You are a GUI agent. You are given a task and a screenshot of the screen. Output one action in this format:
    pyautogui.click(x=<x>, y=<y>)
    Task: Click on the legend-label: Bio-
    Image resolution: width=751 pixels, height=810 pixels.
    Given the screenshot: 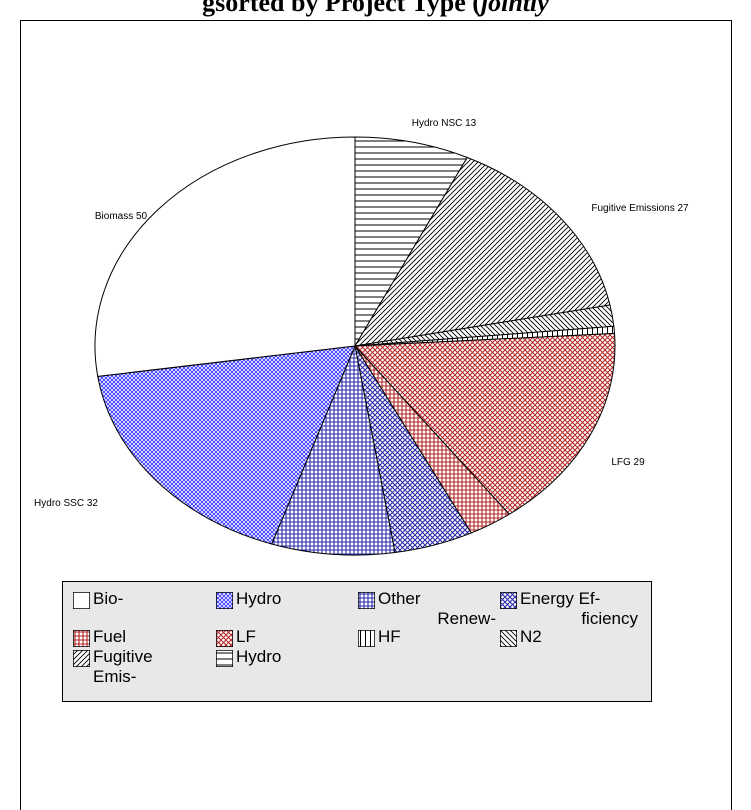 What is the action you would take?
    pyautogui.click(x=108, y=598)
    